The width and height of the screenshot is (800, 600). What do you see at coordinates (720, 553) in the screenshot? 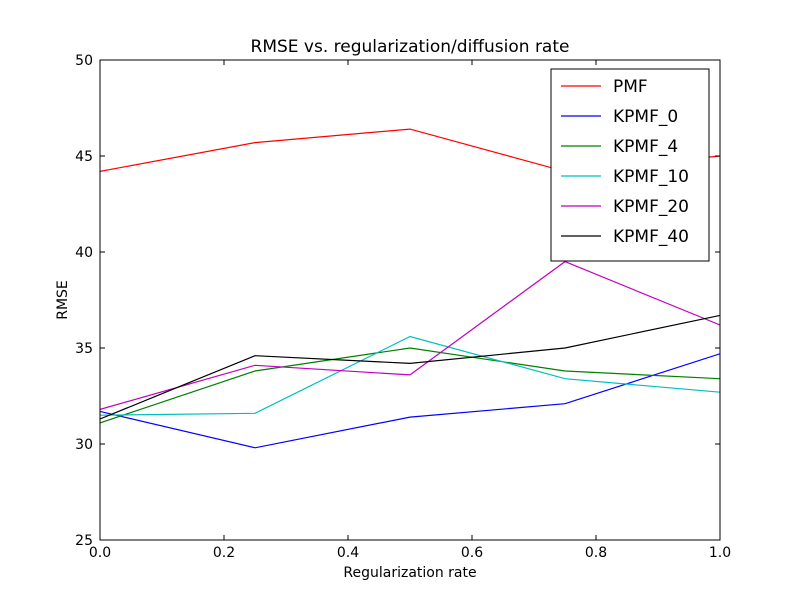
I see `x-tick-label: 1.0` at bounding box center [720, 553].